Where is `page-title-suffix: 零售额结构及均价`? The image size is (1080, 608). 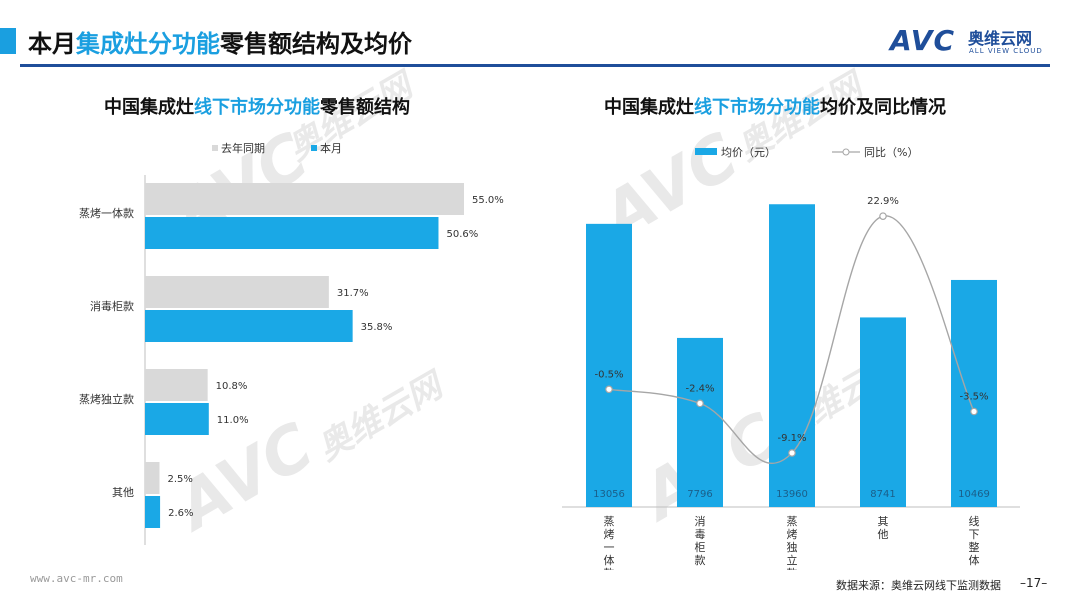 page-title-suffix: 零售额结构及均价 is located at coordinates (316, 44).